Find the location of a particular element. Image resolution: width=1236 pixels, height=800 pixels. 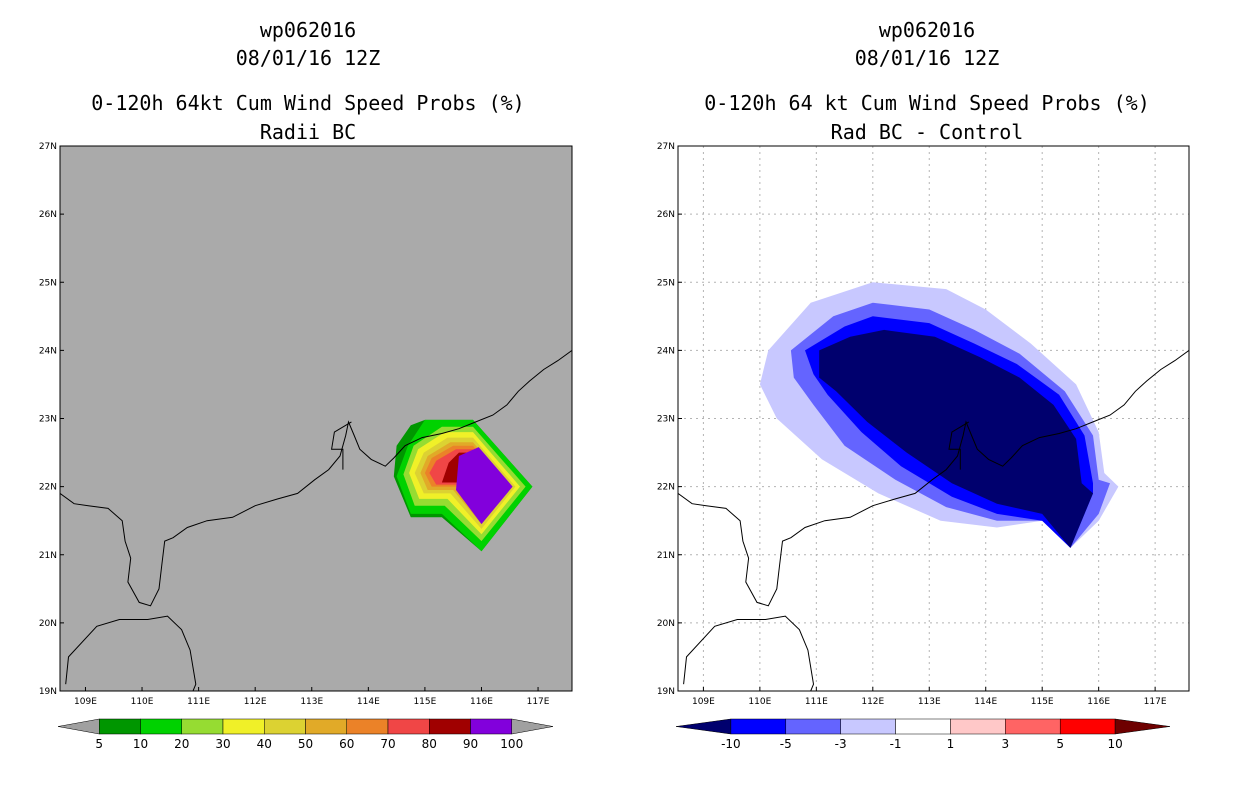

left-colorbar-label: 80 is located at coordinates (429, 744).